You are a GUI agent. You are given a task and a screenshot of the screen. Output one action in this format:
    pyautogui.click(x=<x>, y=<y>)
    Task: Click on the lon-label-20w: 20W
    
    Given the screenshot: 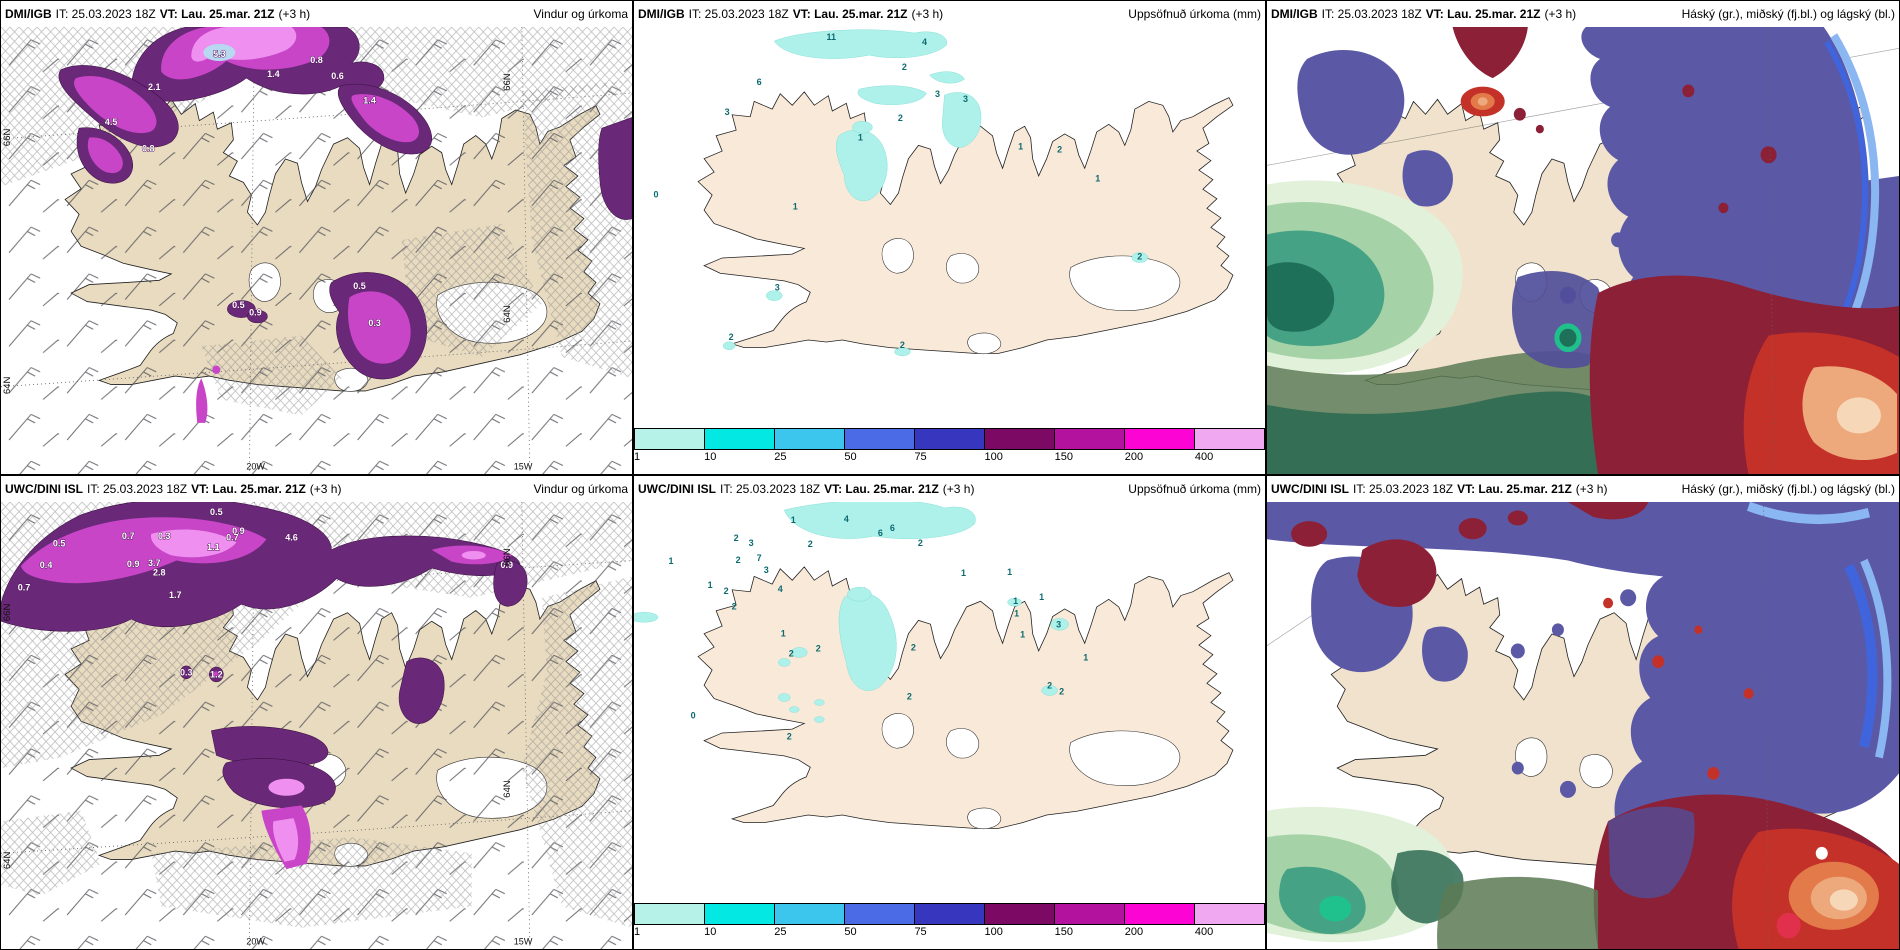 What is the action you would take?
    pyautogui.click(x=255, y=467)
    